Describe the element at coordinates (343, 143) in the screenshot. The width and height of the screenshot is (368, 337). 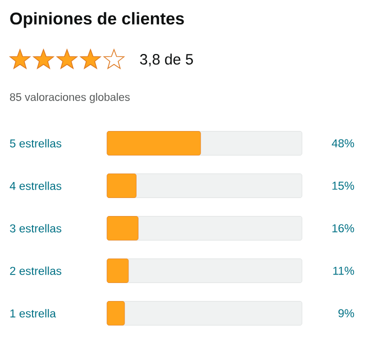
I see `data-label: 48%` at that location.